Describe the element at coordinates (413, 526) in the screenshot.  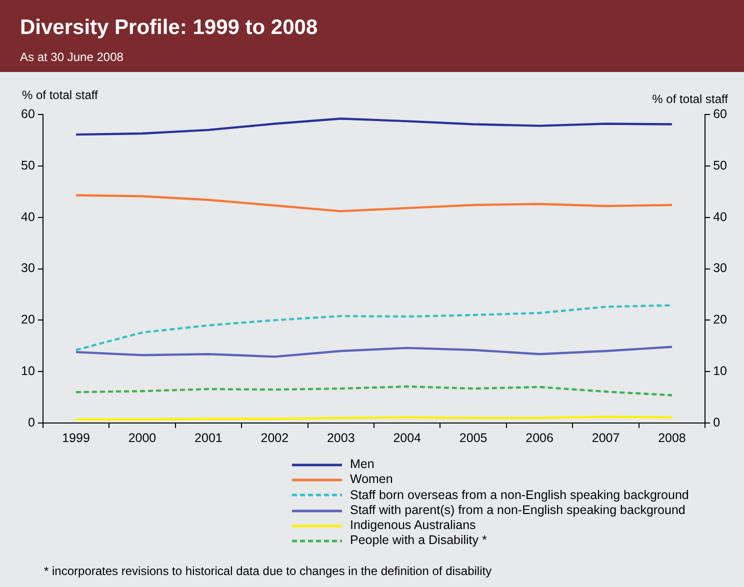
I see `legend-label: Indigenous Australians` at that location.